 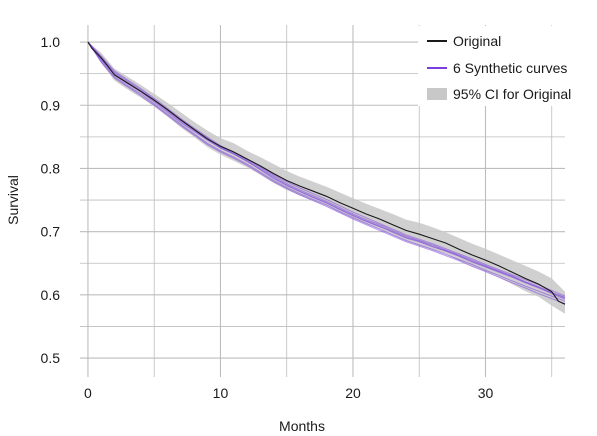 What do you see at coordinates (51, 105) in the screenshot?
I see `y-tick-label: 0.9` at bounding box center [51, 105].